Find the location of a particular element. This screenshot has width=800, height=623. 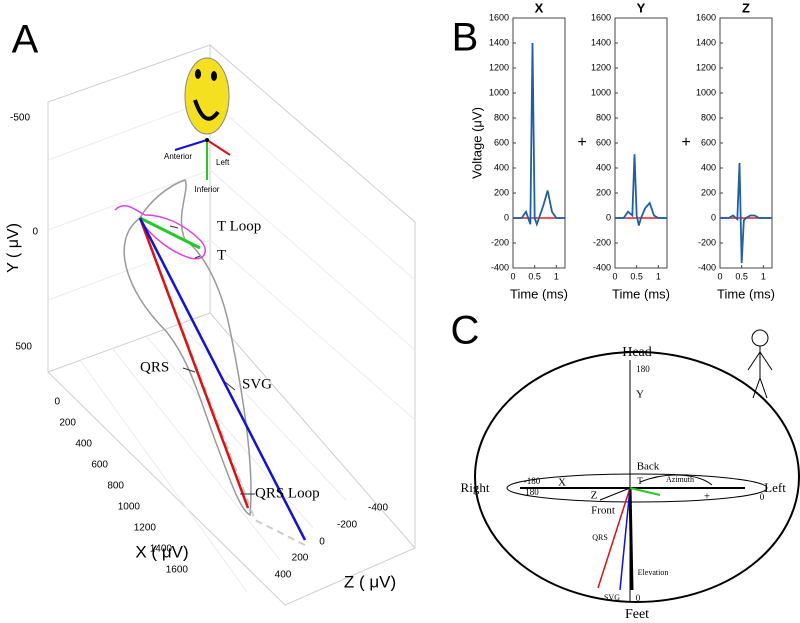

sphere-label: 0 is located at coordinates (762, 497).